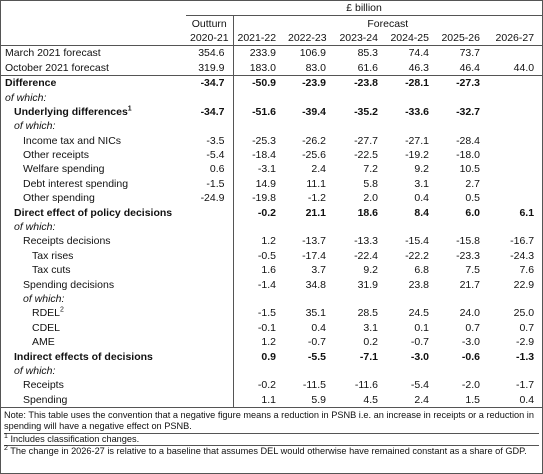  I want to click on cell: -51.6, so click(264, 111).